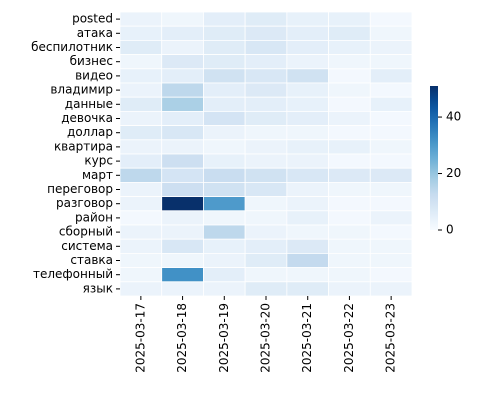 Image resolution: width=500 pixels, height=400 pixels. Describe the element at coordinates (450, 230) in the screenshot. I see `colorbar-tick-label: 0` at that location.